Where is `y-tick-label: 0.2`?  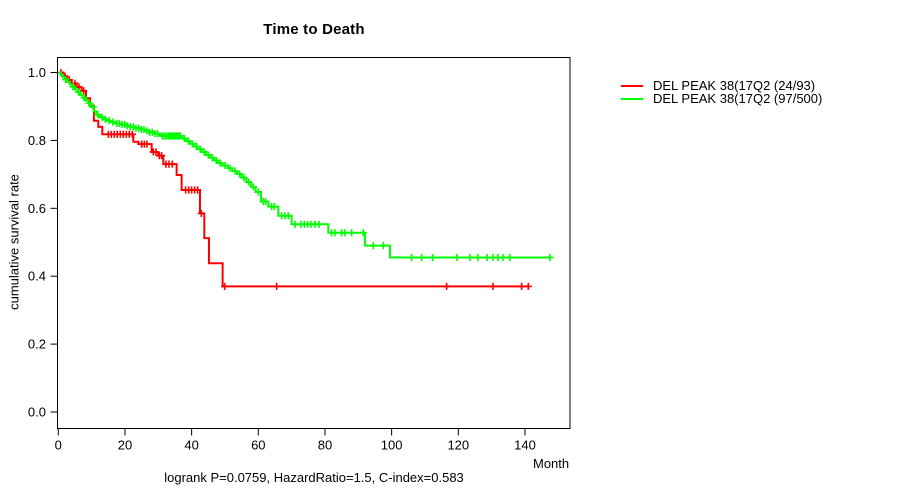
y-tick-label: 0.2 is located at coordinates (37, 344).